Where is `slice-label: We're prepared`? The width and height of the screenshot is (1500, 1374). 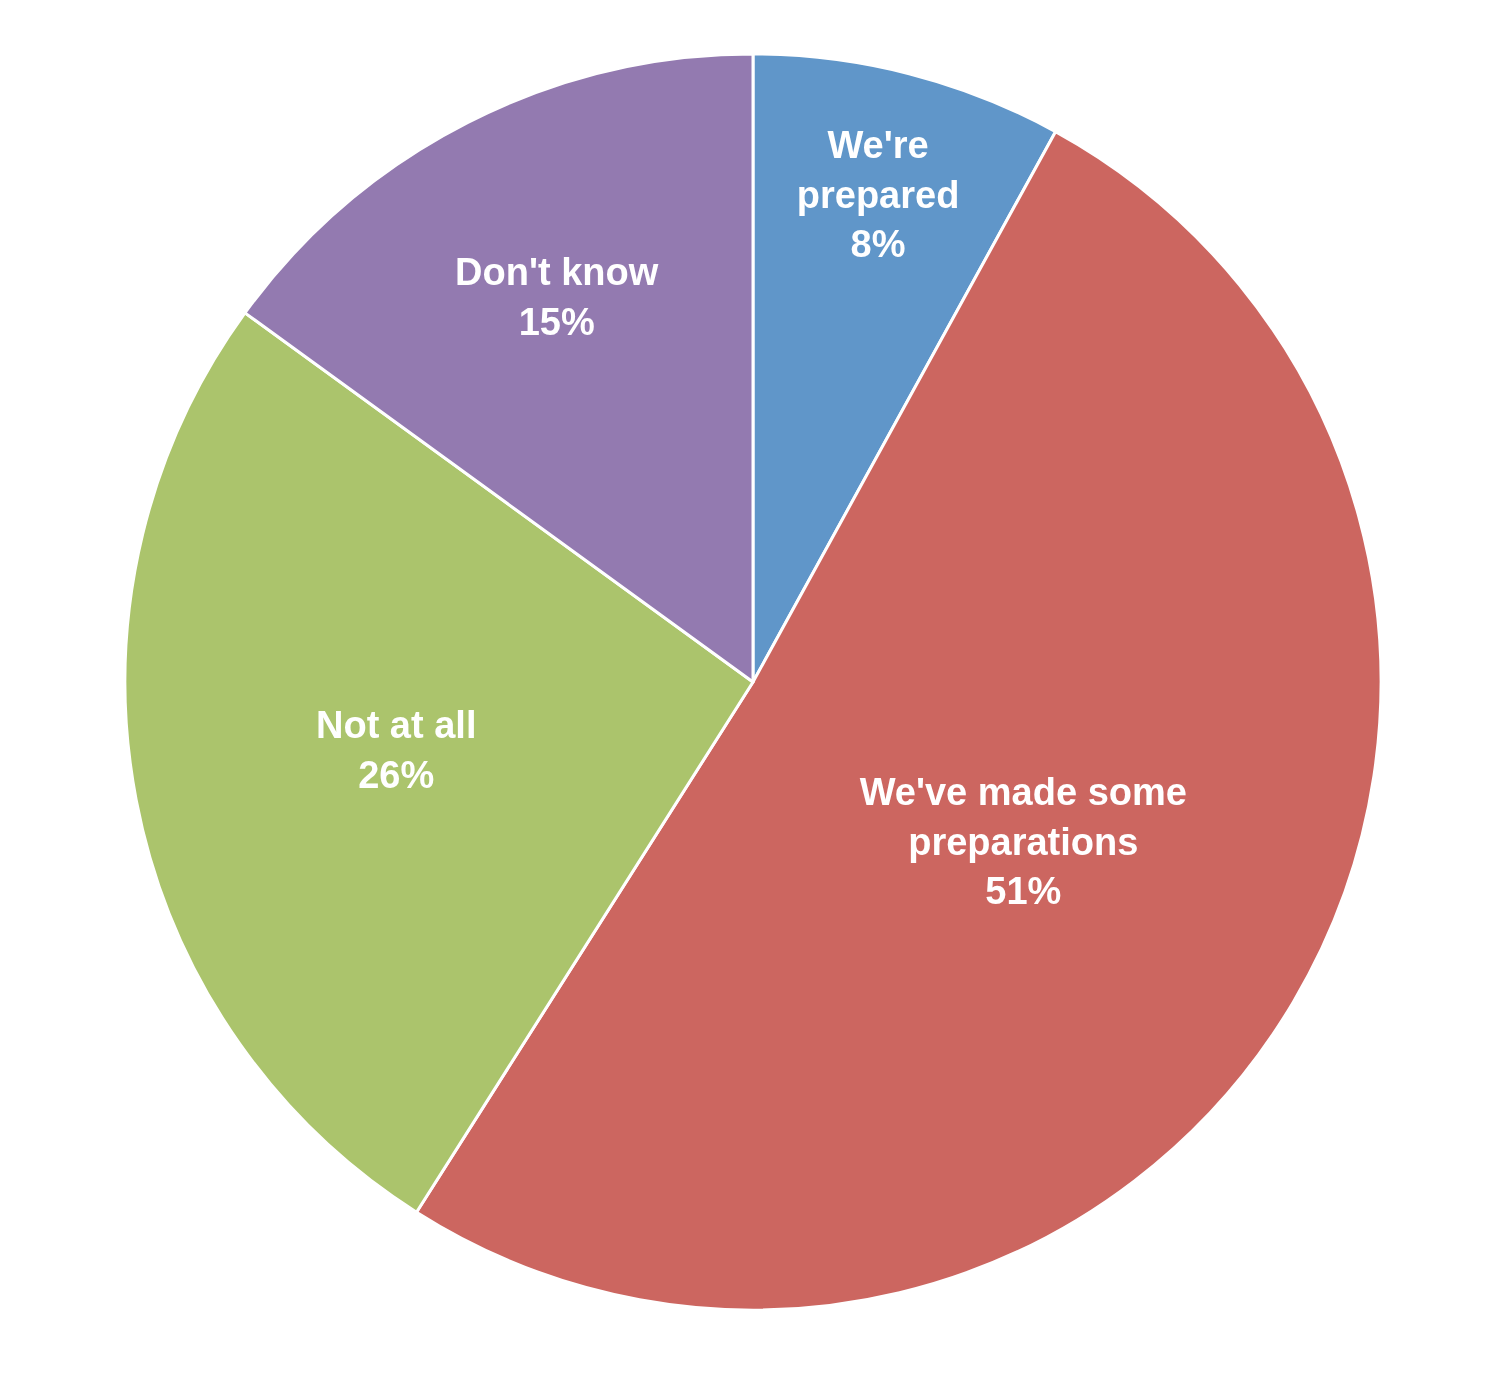
slice-label: We're prepared is located at coordinates (878, 170).